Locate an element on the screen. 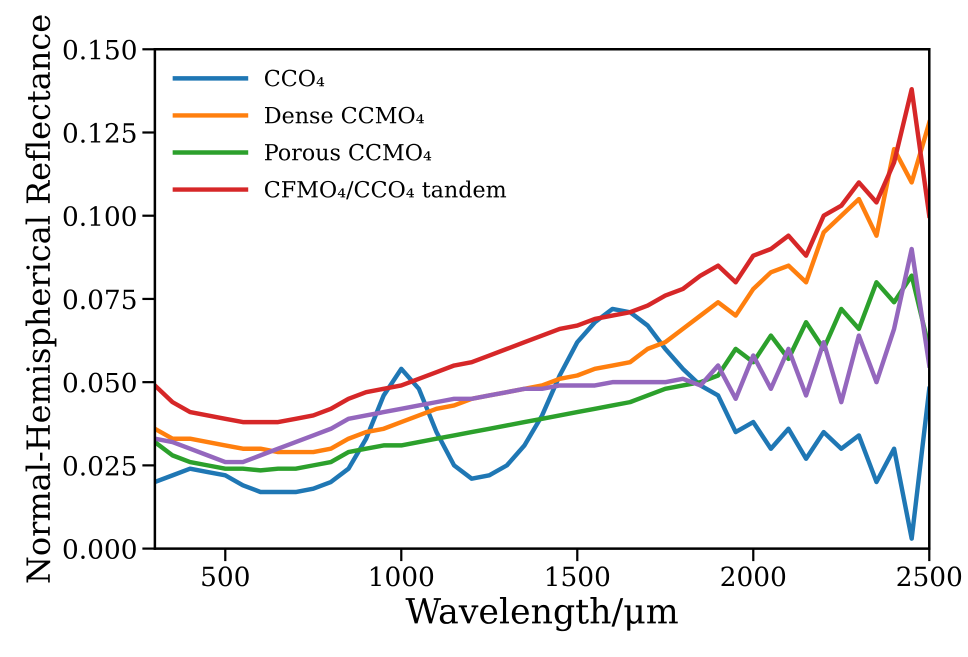 The image size is (968, 657). legend-label: CFMO₄/CCO₄ tandem is located at coordinates (385, 190).